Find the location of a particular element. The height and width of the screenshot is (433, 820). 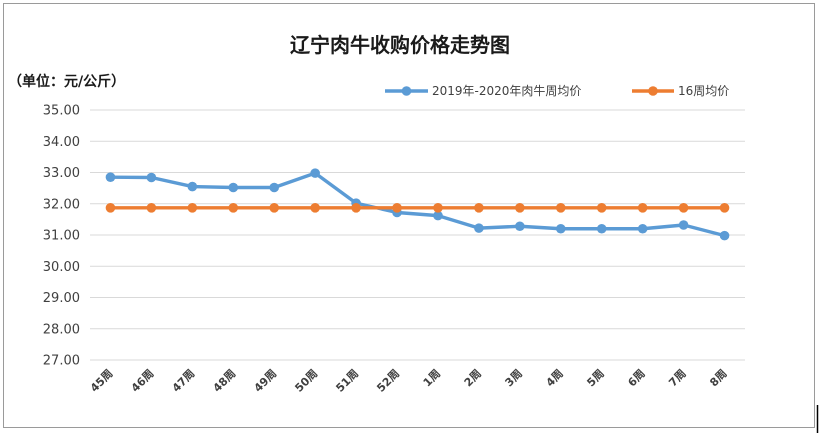

y-tick-label: 31.00 is located at coordinates (61, 236).